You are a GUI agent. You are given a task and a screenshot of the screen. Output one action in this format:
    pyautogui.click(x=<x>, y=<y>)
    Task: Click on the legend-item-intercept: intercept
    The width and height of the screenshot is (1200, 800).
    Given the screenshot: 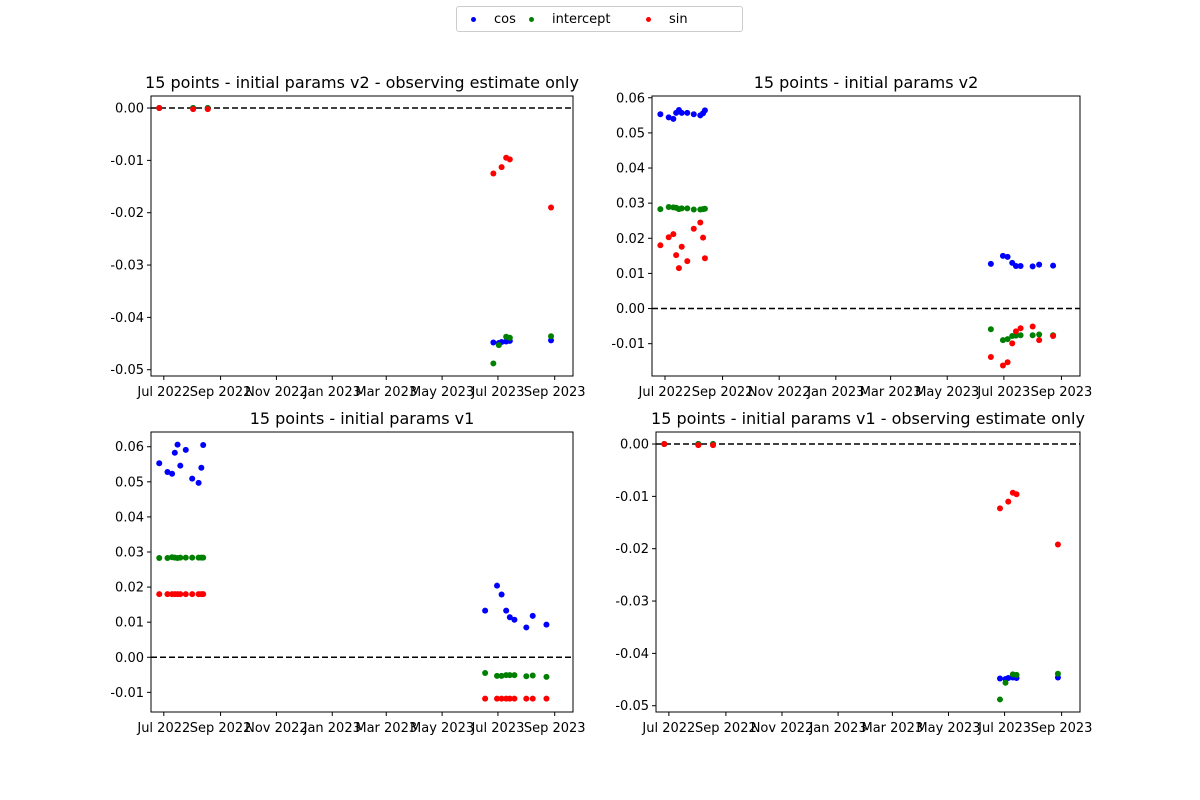 What is the action you would take?
    pyautogui.click(x=587, y=19)
    